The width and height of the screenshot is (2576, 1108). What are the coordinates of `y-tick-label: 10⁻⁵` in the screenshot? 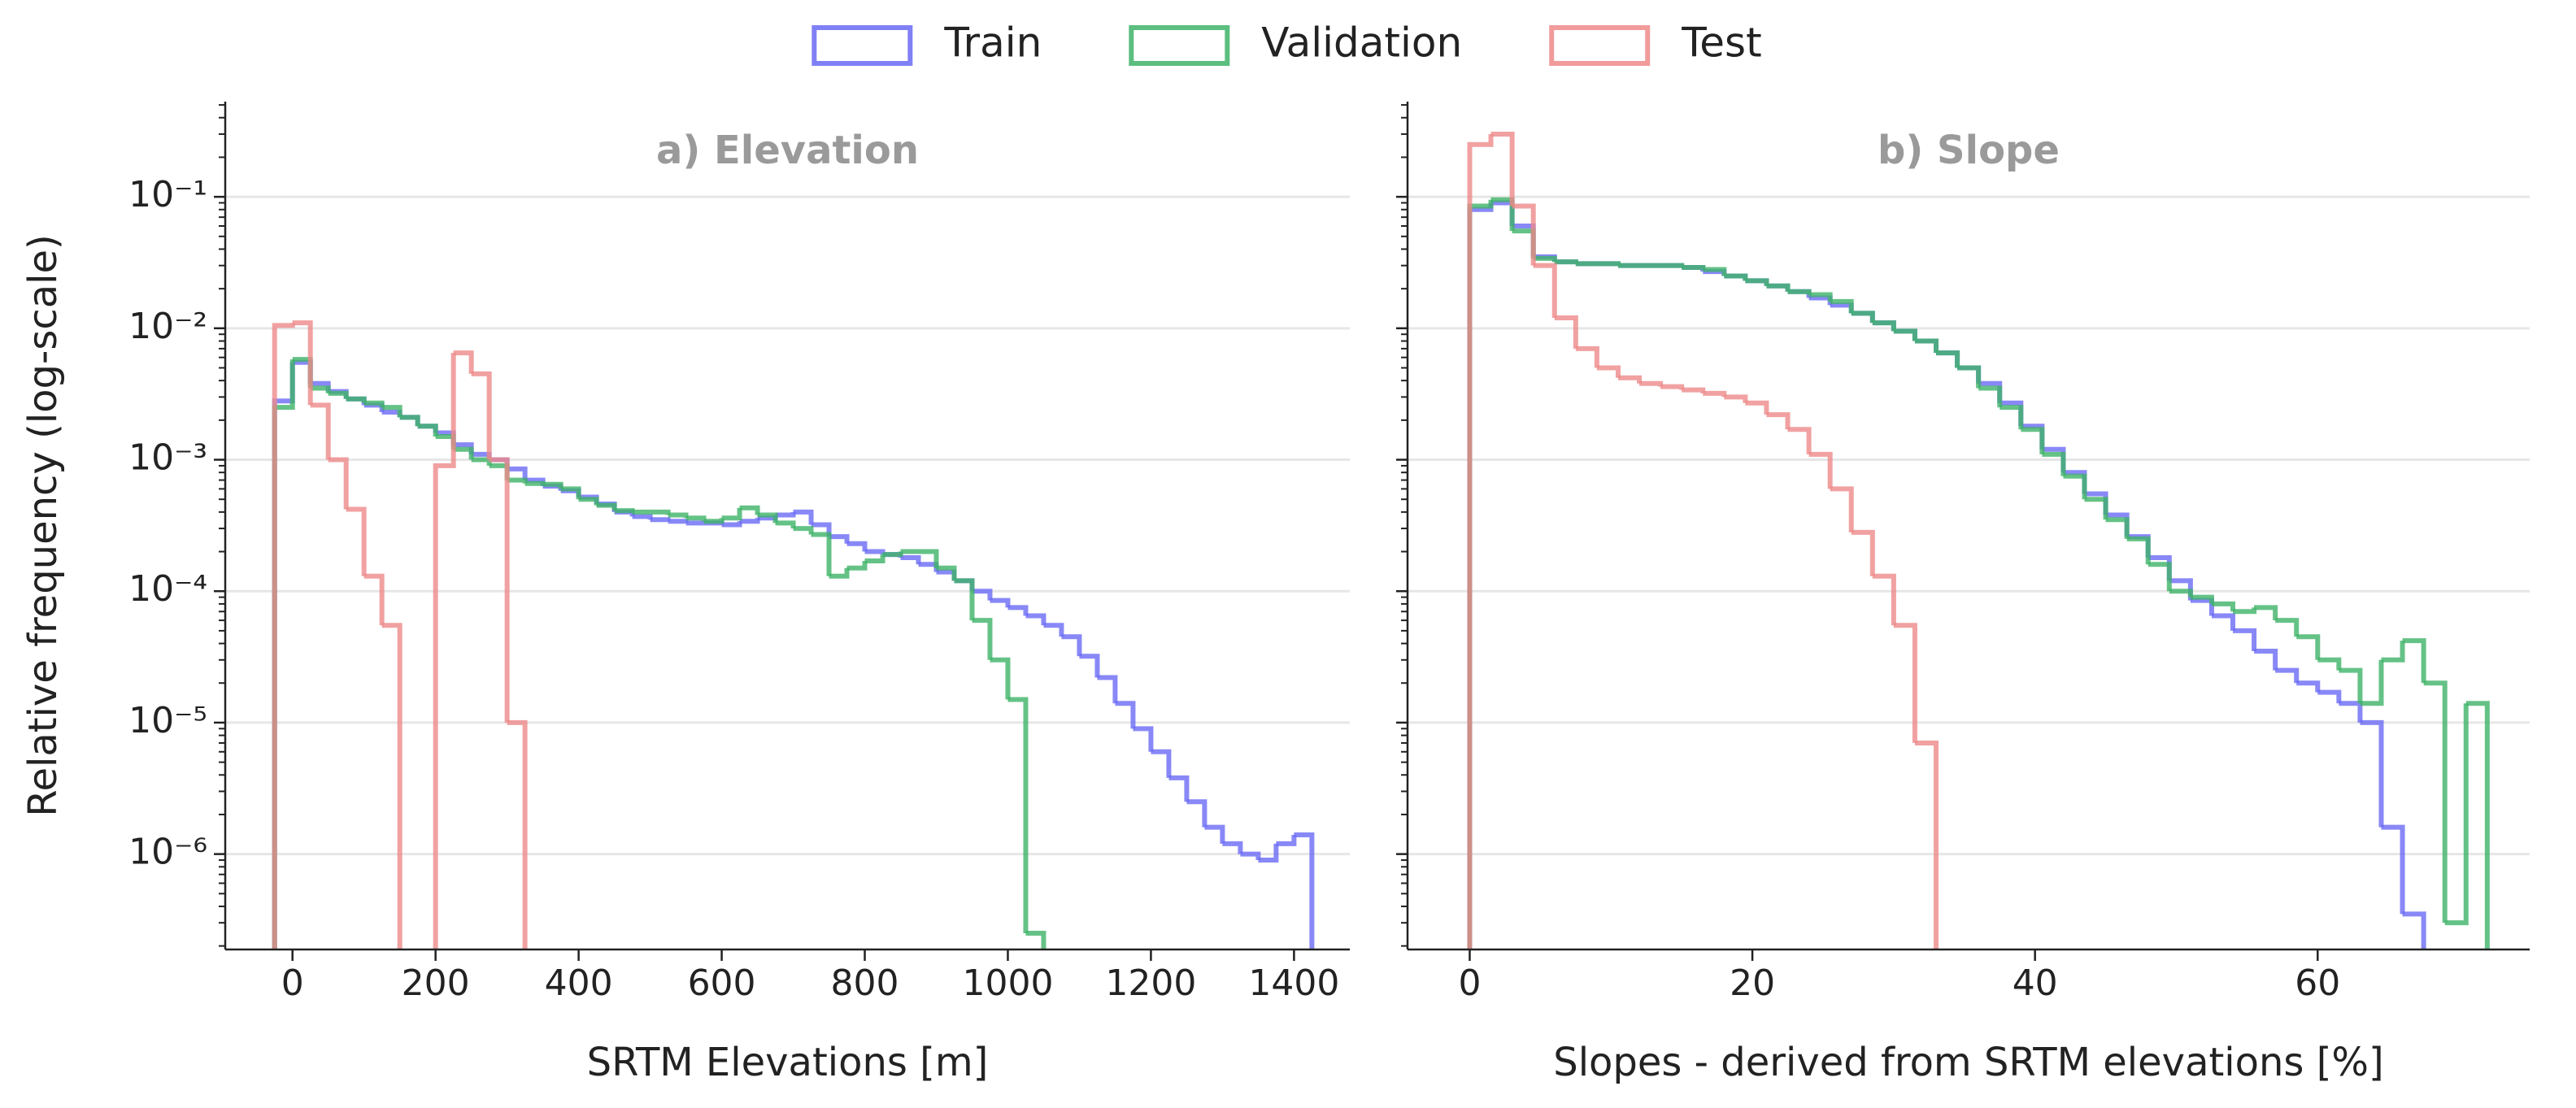 It's located at (167, 720).